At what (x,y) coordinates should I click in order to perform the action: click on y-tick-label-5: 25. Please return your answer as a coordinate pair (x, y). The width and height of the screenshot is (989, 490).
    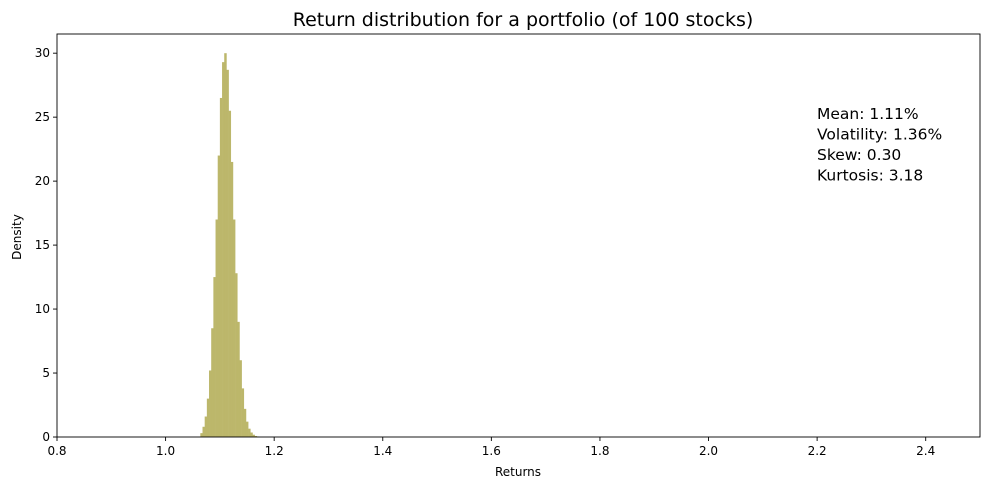
    Looking at the image, I should click on (42, 117).